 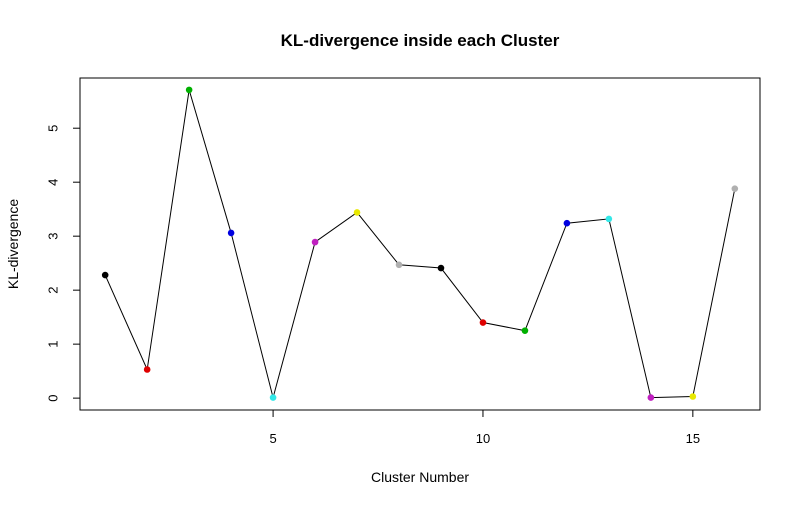 I want to click on y-tick-label: 1, so click(x=52, y=344).